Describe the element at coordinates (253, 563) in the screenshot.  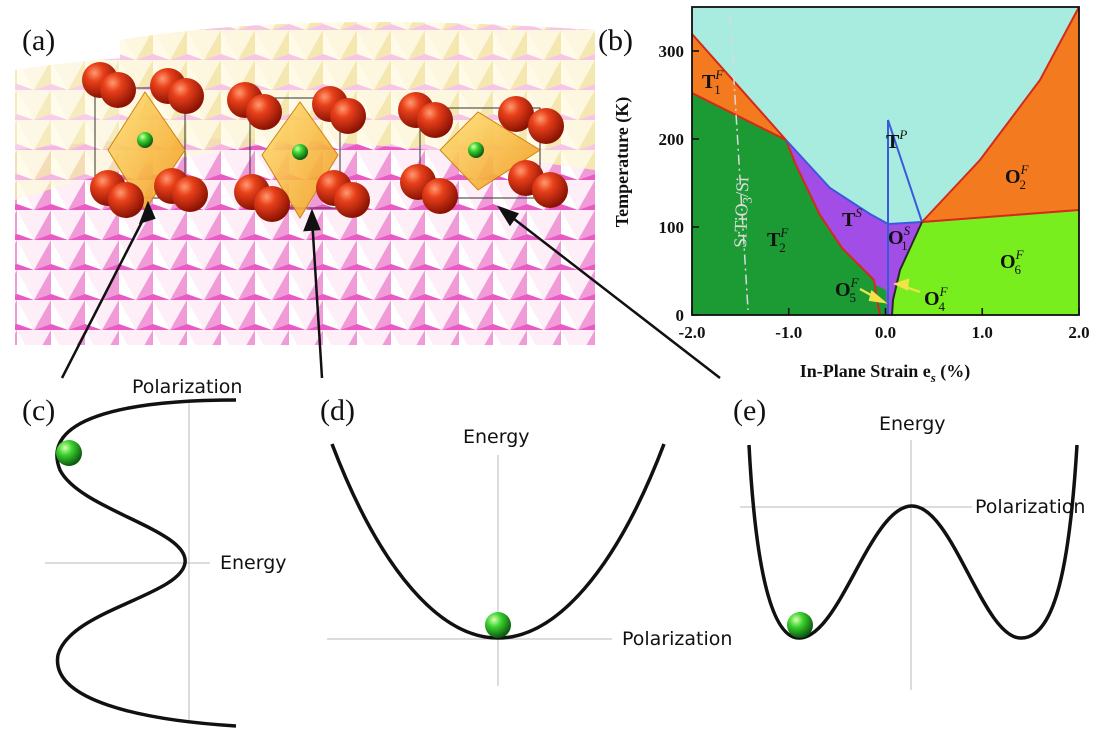
I see `label-energy-c: Energy` at that location.